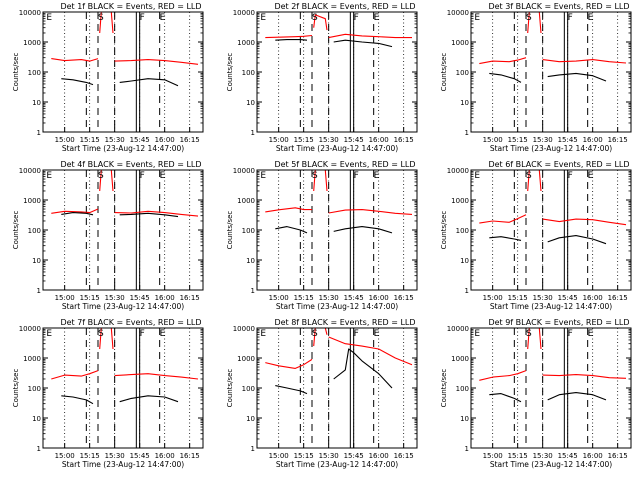 Image resolution: width=640 pixels, height=484 pixels. Describe the element at coordinates (130, 6) in the screenshot. I see `panel-title: Det 1f BLACK = Events, RED = LLD` at that location.